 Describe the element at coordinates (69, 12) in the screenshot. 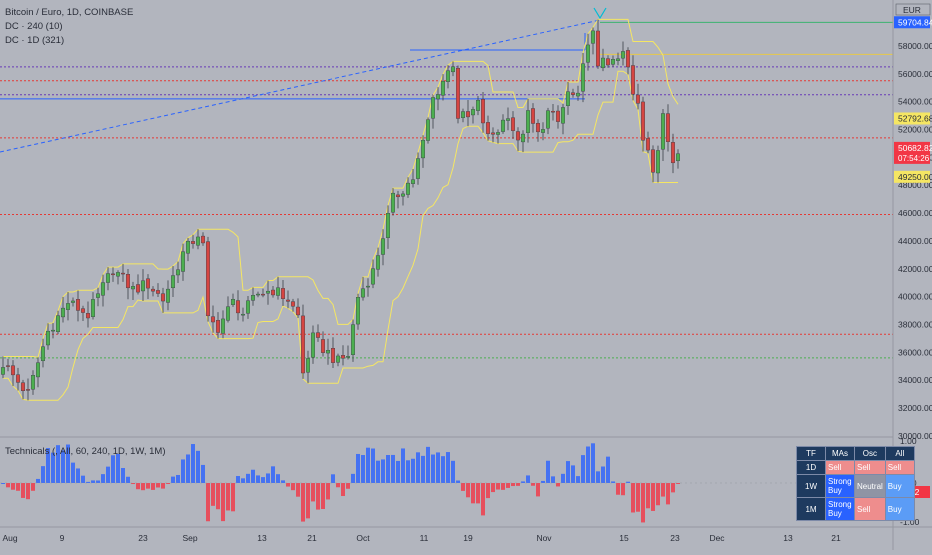

I see `symbol-title: Bitcoin / Euro, 1D, COINBASE` at that location.